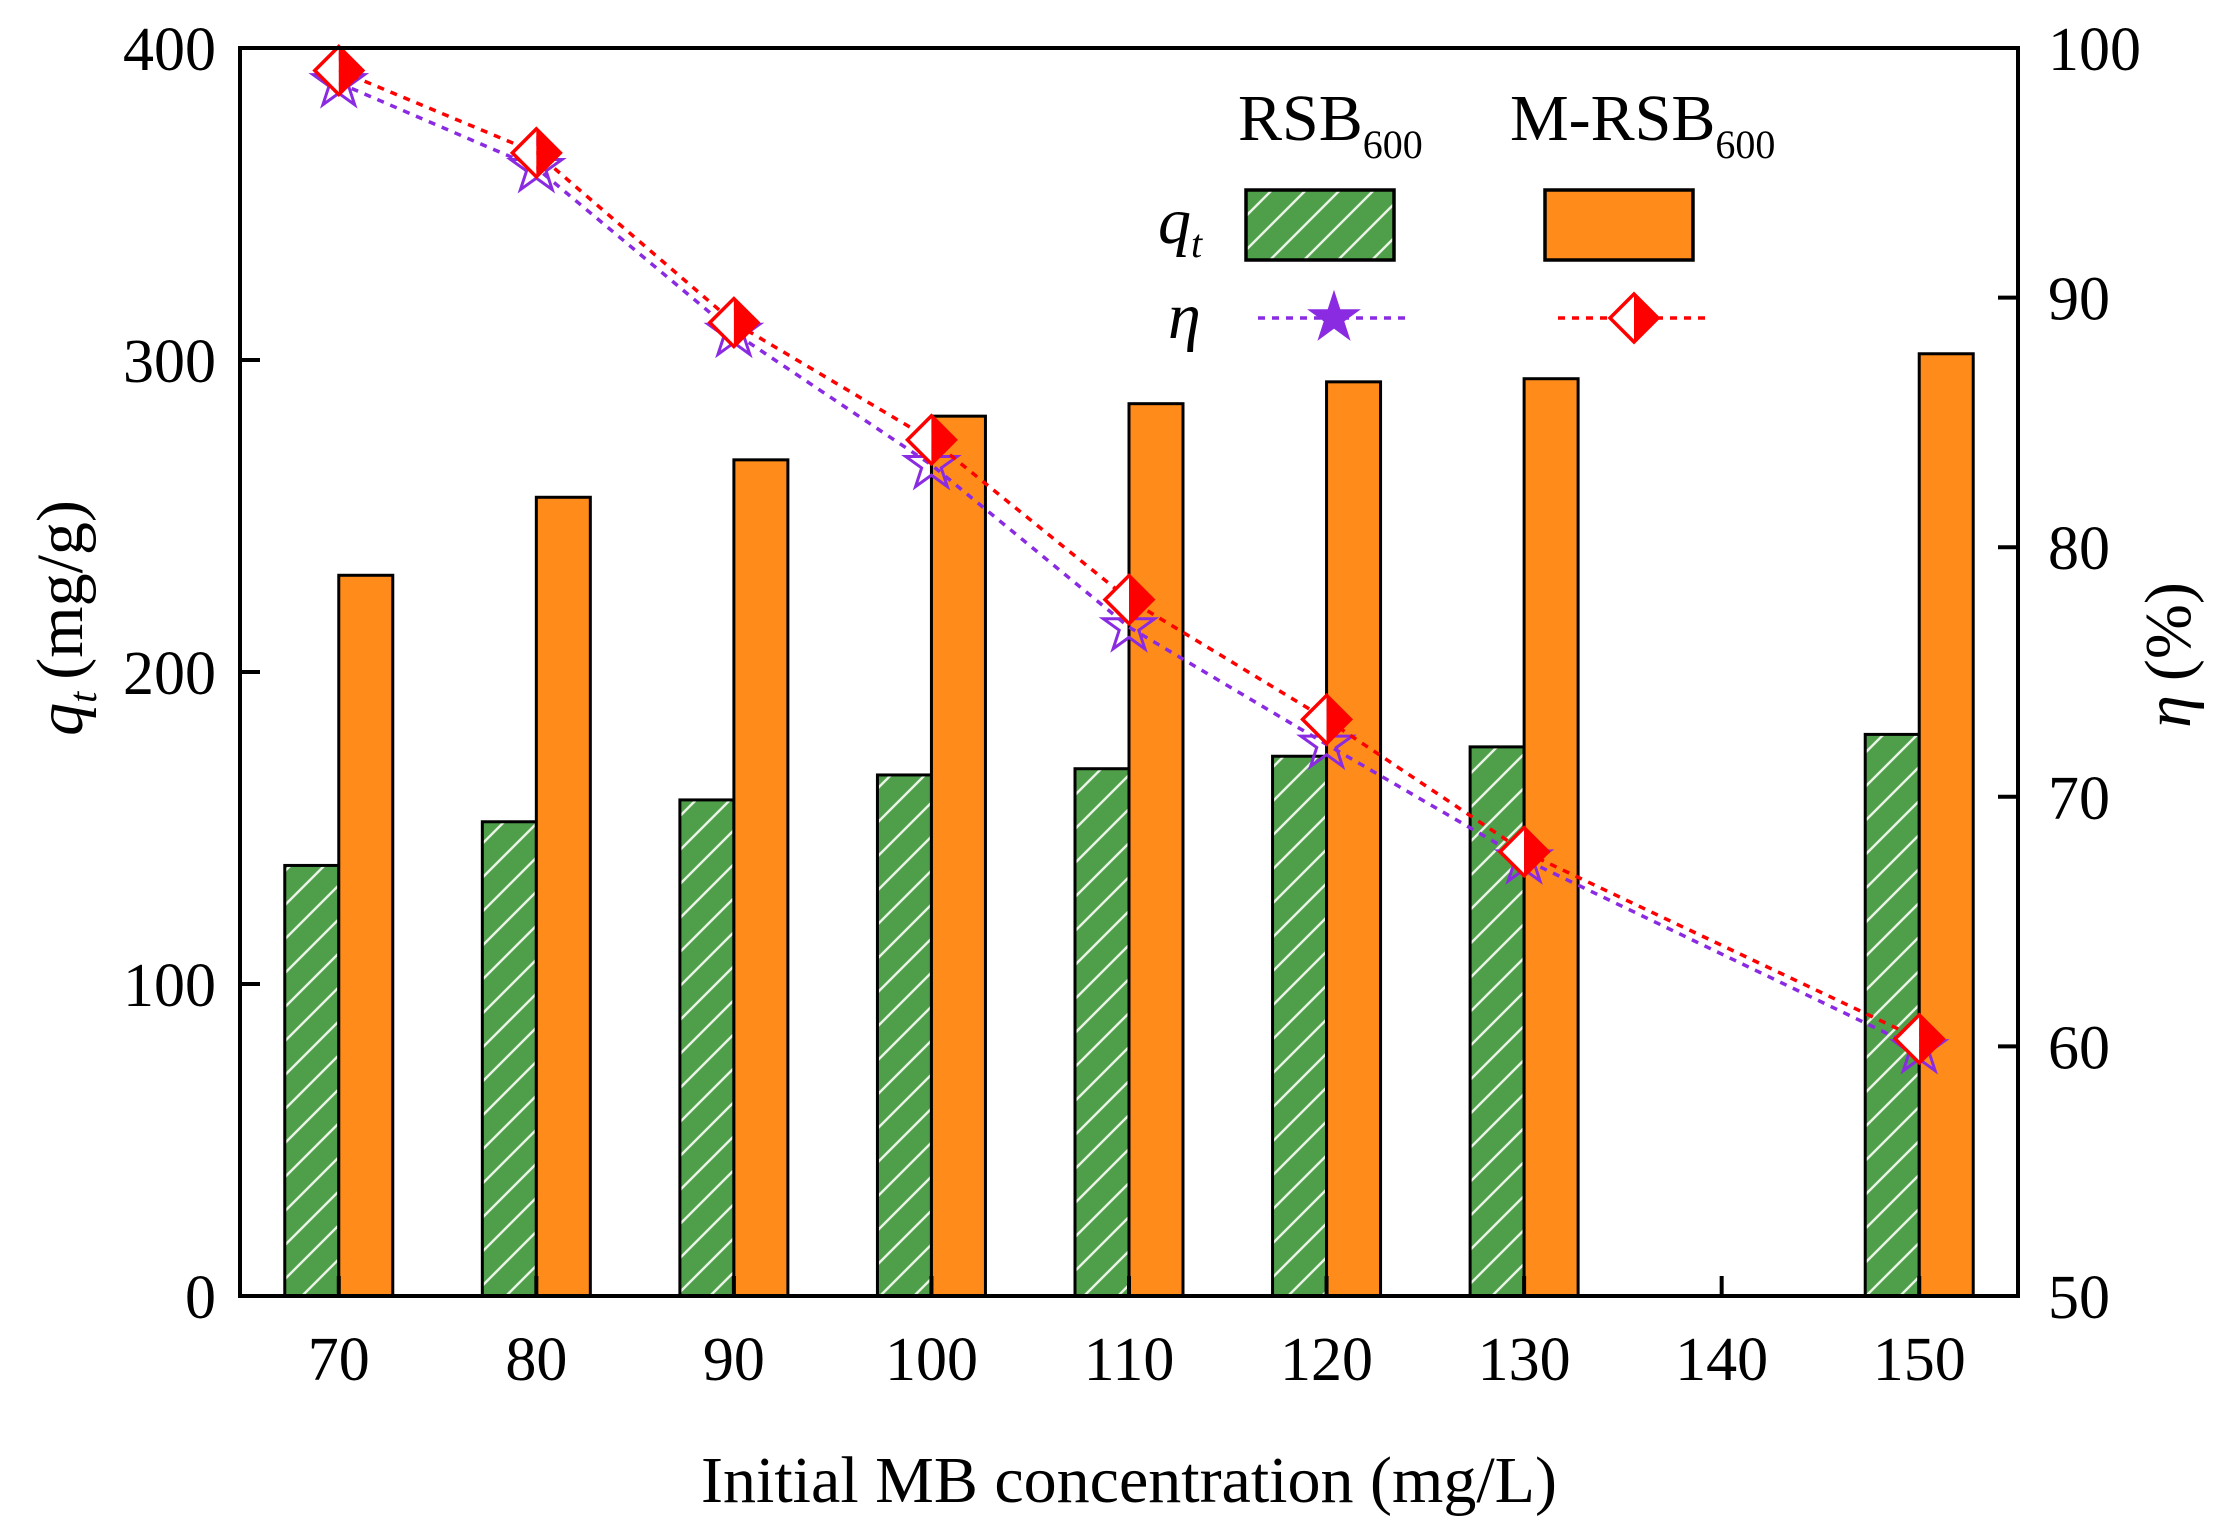  Describe the element at coordinates (2079, 1048) in the screenshot. I see `y2-tick-label-60: 60` at that location.